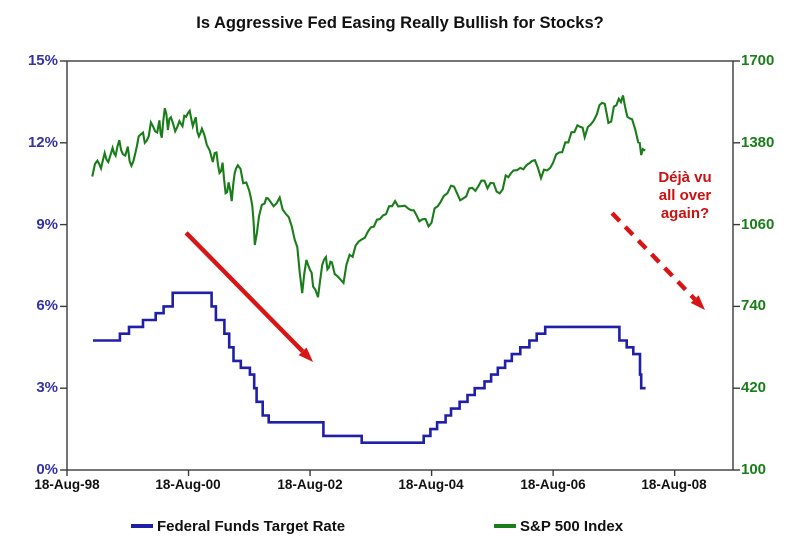 The image size is (800, 547). I want to click on left-axis-tick-label: 12%, so click(42, 142).